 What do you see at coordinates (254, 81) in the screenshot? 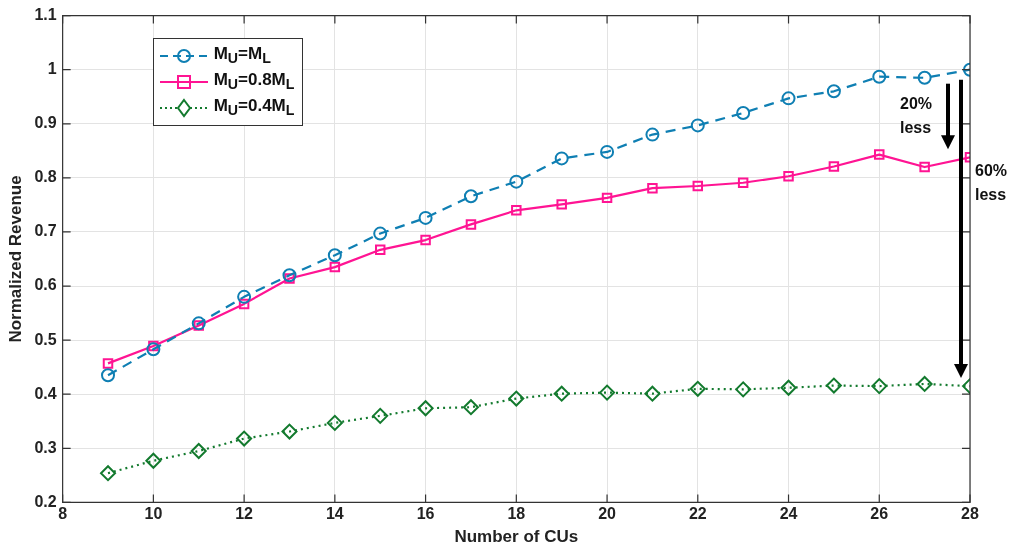
I see `legend-label: M$_{U}$=0.8M$_{L}$` at bounding box center [254, 81].